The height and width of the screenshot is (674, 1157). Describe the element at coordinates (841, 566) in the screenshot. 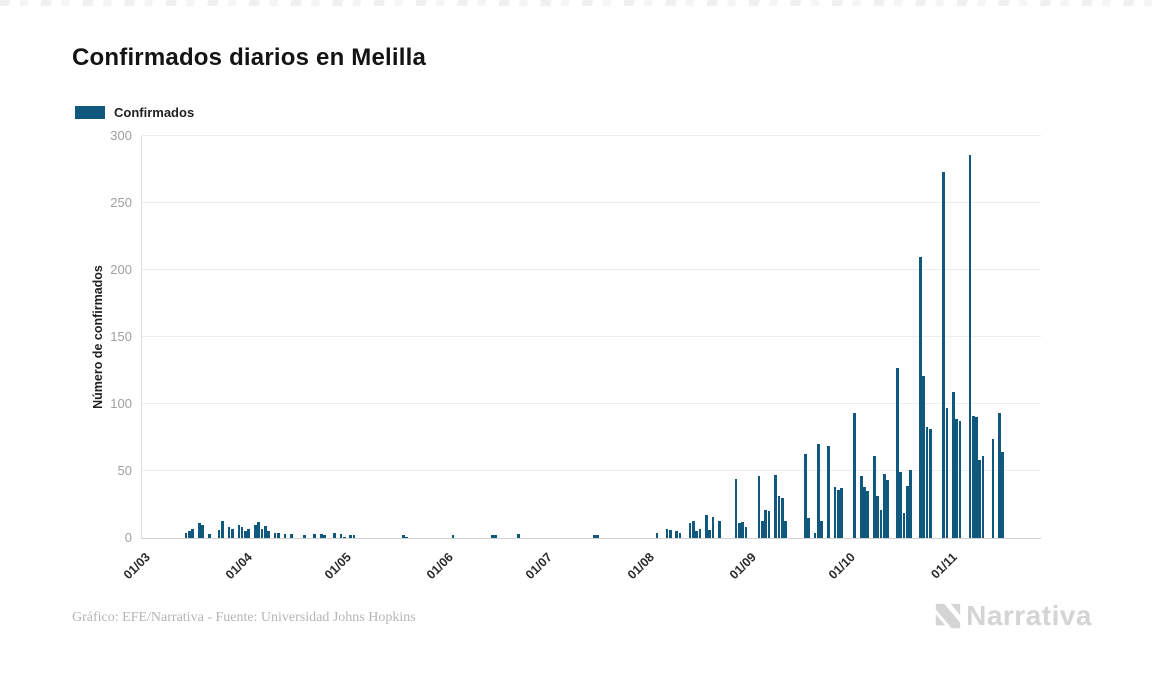

I see `x-tick-01-10: 01/10` at that location.